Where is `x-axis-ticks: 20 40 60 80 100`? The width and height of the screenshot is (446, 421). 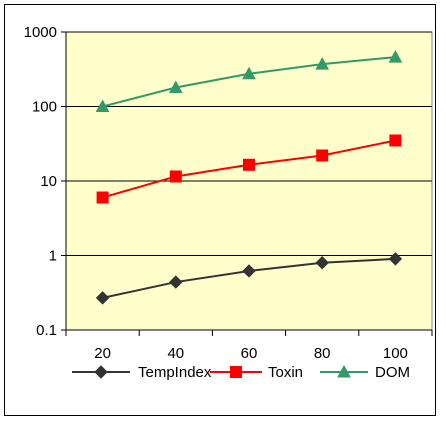 x-axis-ticks: 20 40 60 80 100 is located at coordinates (249, 346).